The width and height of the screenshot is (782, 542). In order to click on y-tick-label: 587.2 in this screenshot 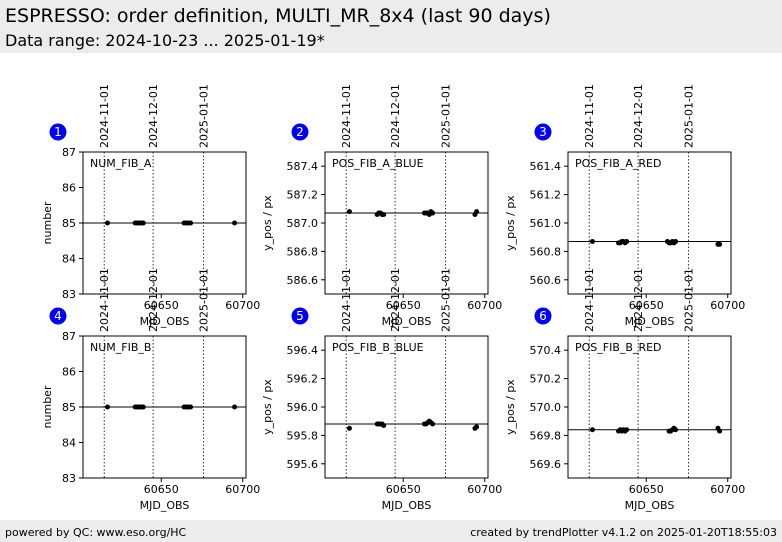, I will do `click(303, 195)`.